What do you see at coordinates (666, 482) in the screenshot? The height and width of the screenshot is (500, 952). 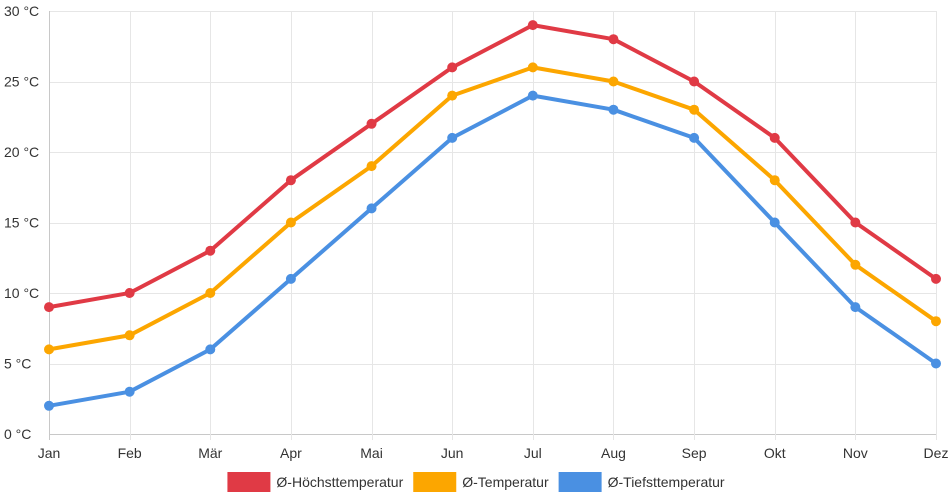 I see `legend-label: Ø-Tiefsttemperatur` at bounding box center [666, 482].